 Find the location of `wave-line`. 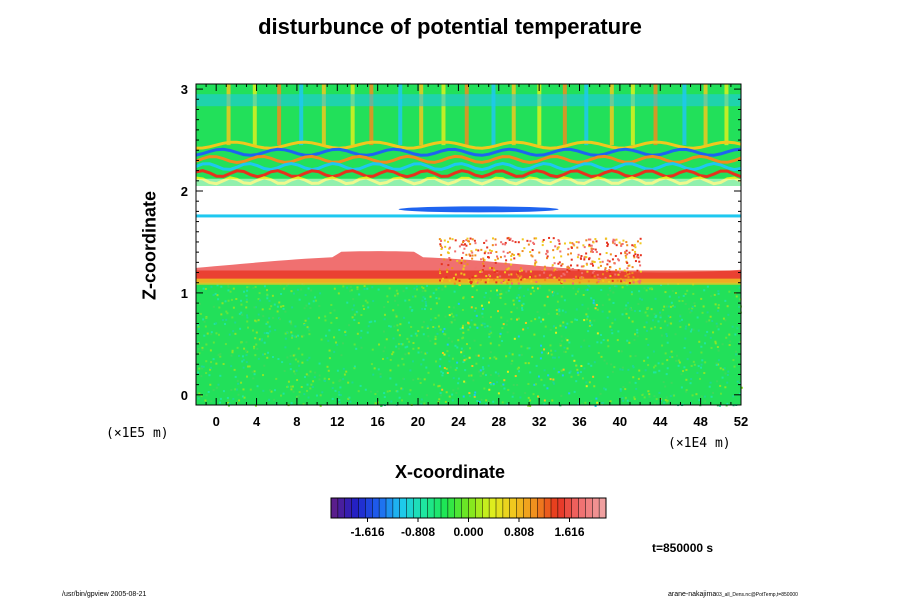

wave-line is located at coordinates (468, 152).